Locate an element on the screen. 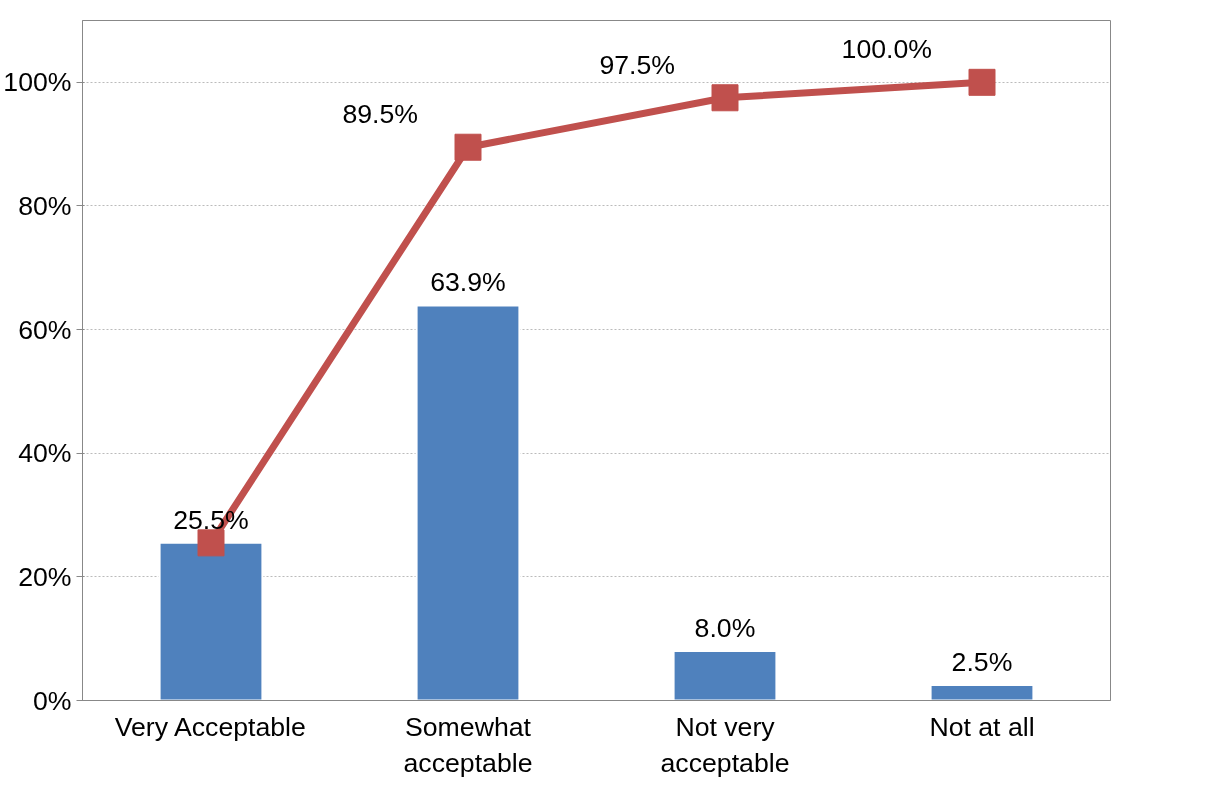 This screenshot has width=1212, height=805. data-label: 2.5% is located at coordinates (982, 662).